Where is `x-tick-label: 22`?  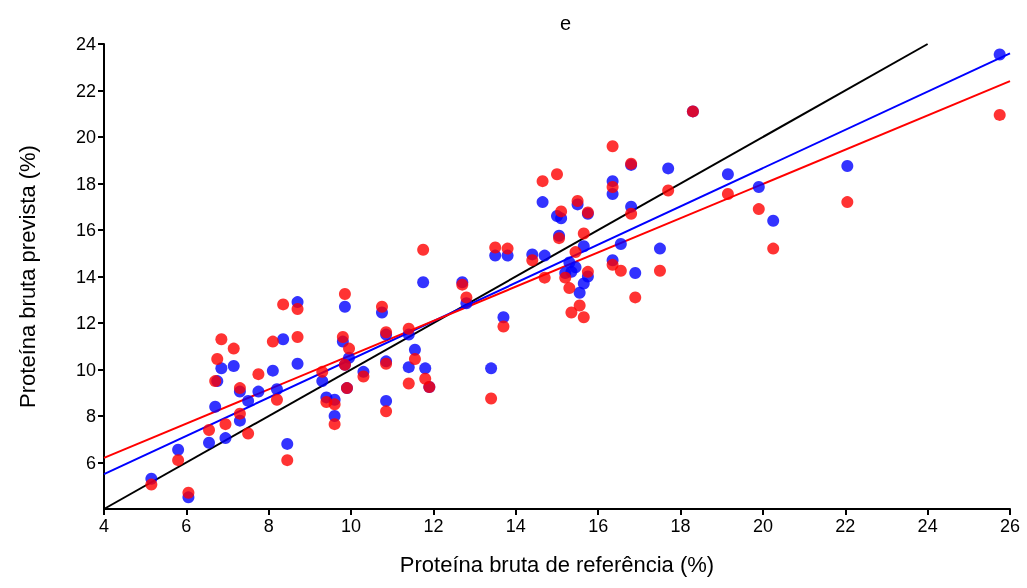 x-tick-label: 22 is located at coordinates (845, 526).